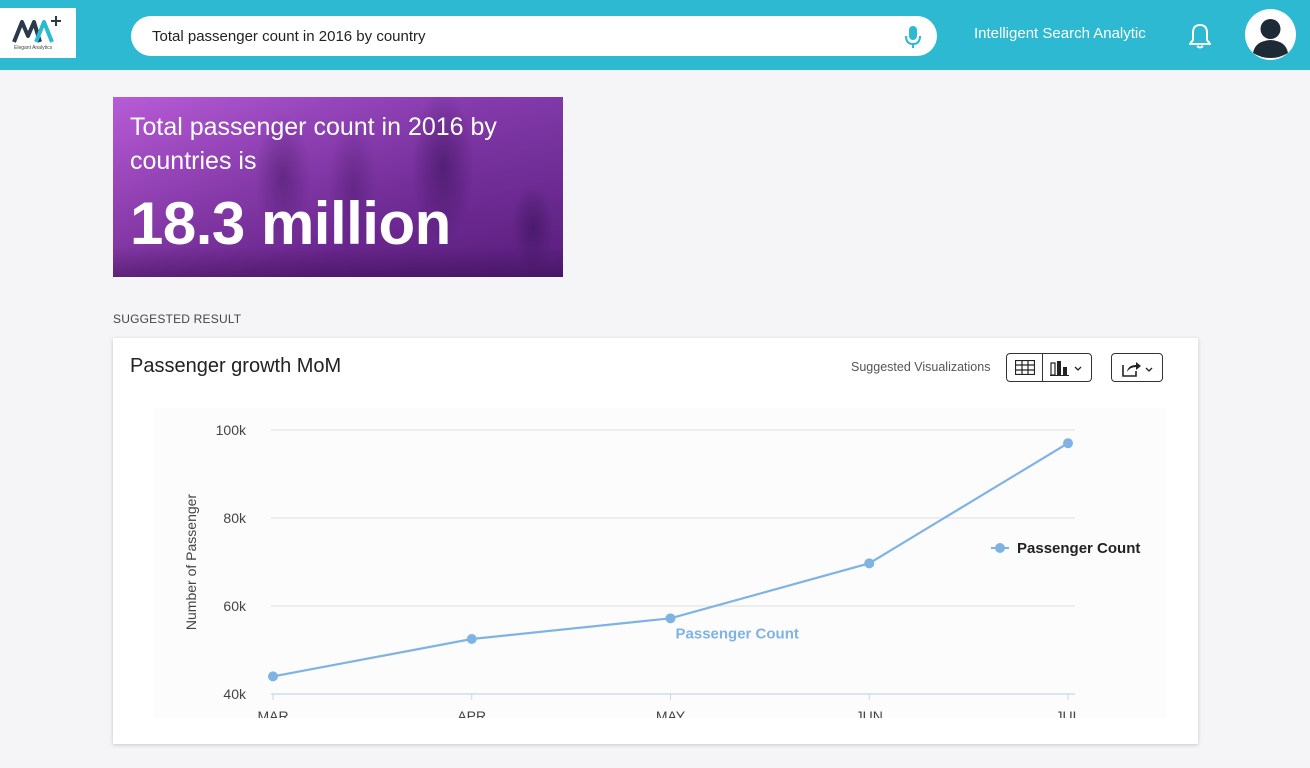 This screenshot has height=768, width=1310. I want to click on section-label: SUGGESTED RESULT, so click(177, 319).